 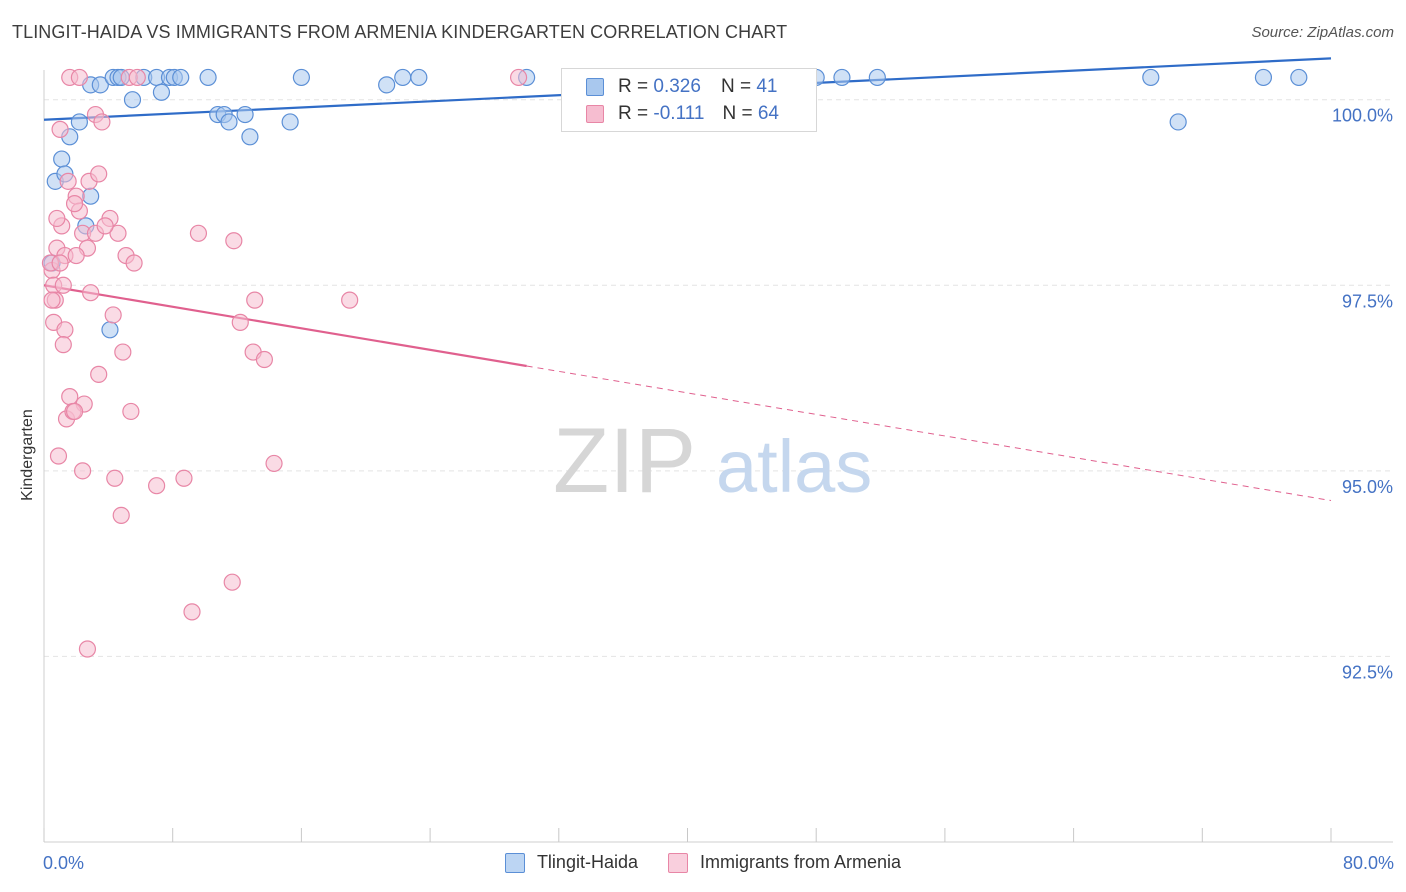 I want to click on legend-item-tlingit-haida: Tlingit-Haida, so click(x=571, y=862).